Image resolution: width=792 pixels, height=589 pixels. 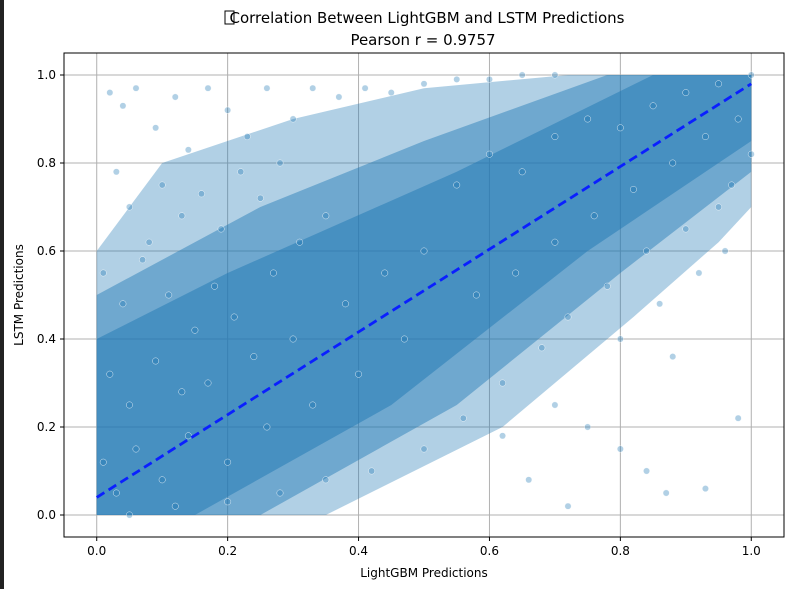 I want to click on y-tick-label: 1.0, so click(x=46, y=75).